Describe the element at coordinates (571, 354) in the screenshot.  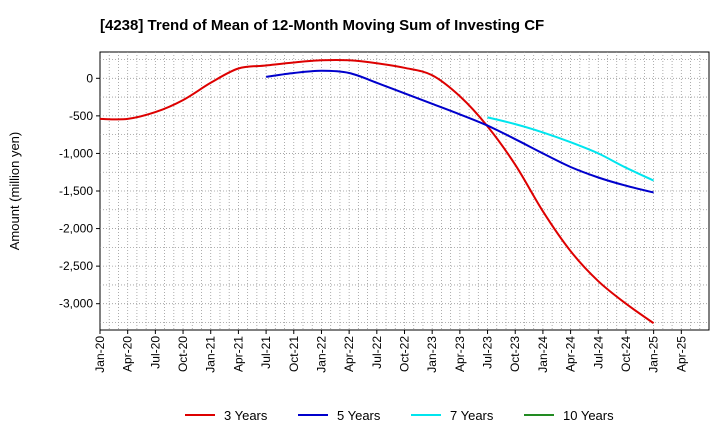
I see `x-tick-label: Apr-24` at that location.